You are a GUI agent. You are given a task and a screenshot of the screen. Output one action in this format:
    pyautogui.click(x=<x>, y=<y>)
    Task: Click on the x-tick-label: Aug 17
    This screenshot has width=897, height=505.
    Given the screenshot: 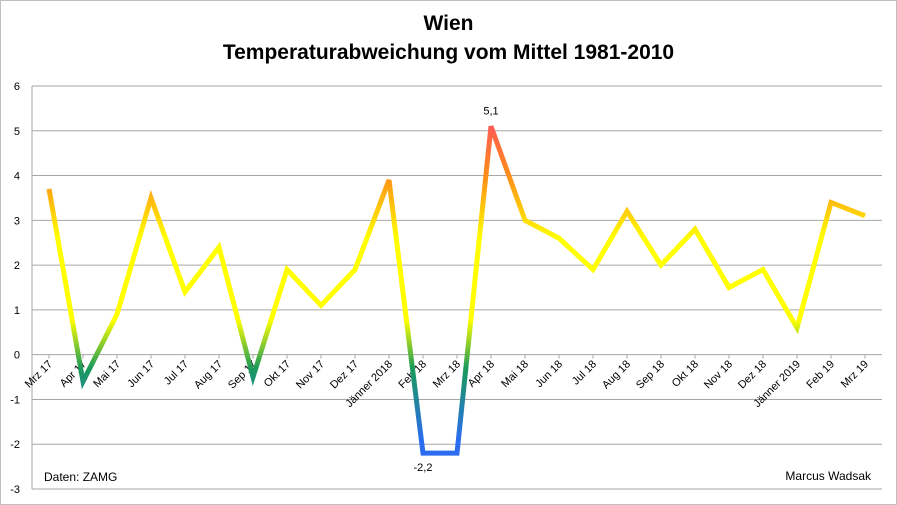 What is the action you would take?
    pyautogui.click(x=208, y=374)
    